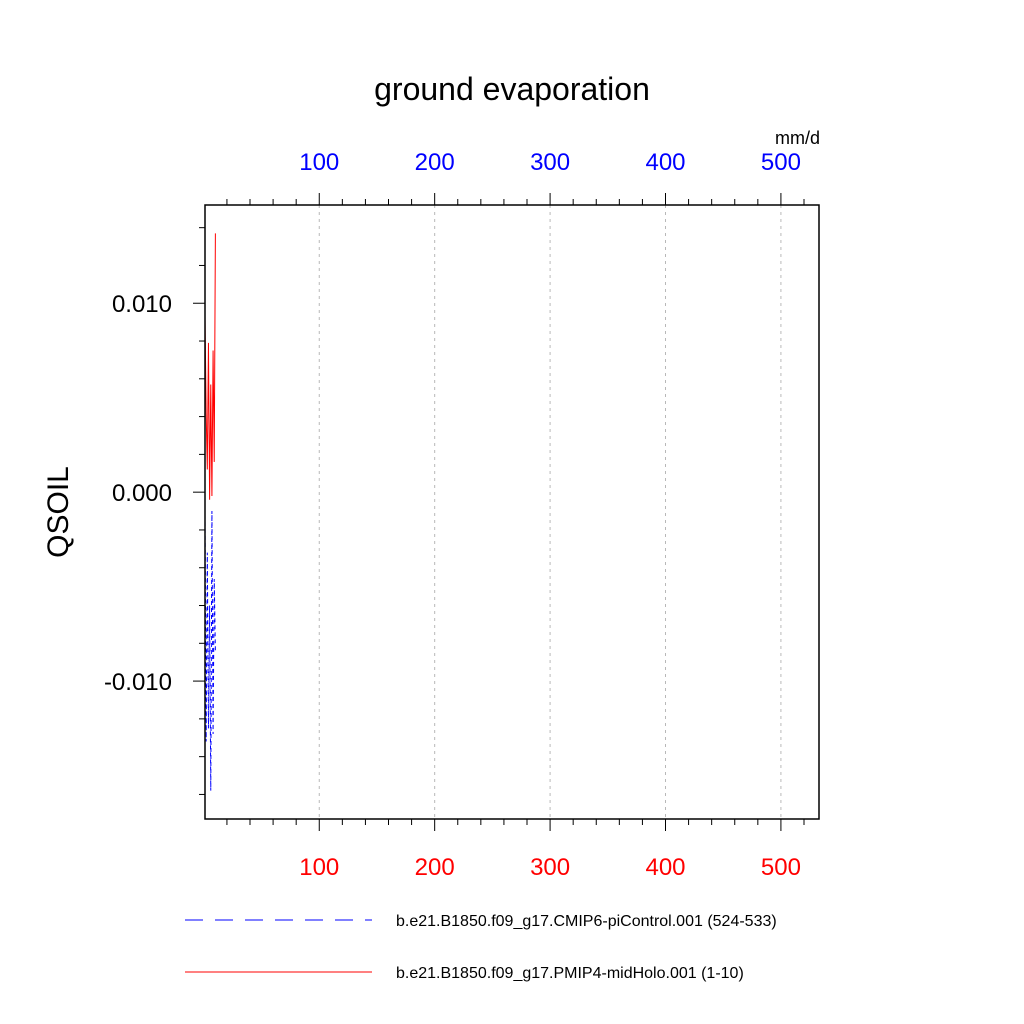 This screenshot has width=1024, height=1024. Describe the element at coordinates (550, 867) in the screenshot. I see `x-tick-label-bottom: 300` at that location.